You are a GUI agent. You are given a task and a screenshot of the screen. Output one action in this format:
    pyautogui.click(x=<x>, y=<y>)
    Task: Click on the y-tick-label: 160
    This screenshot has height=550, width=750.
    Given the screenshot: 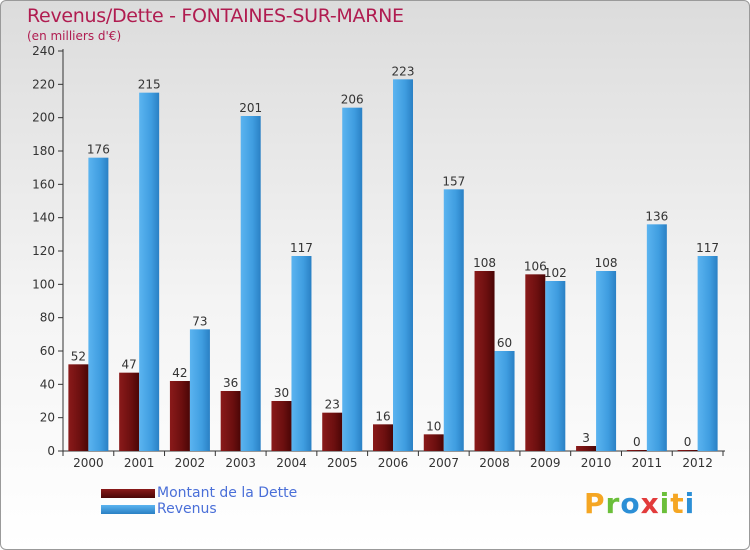 What is the action you would take?
    pyautogui.click(x=43, y=184)
    